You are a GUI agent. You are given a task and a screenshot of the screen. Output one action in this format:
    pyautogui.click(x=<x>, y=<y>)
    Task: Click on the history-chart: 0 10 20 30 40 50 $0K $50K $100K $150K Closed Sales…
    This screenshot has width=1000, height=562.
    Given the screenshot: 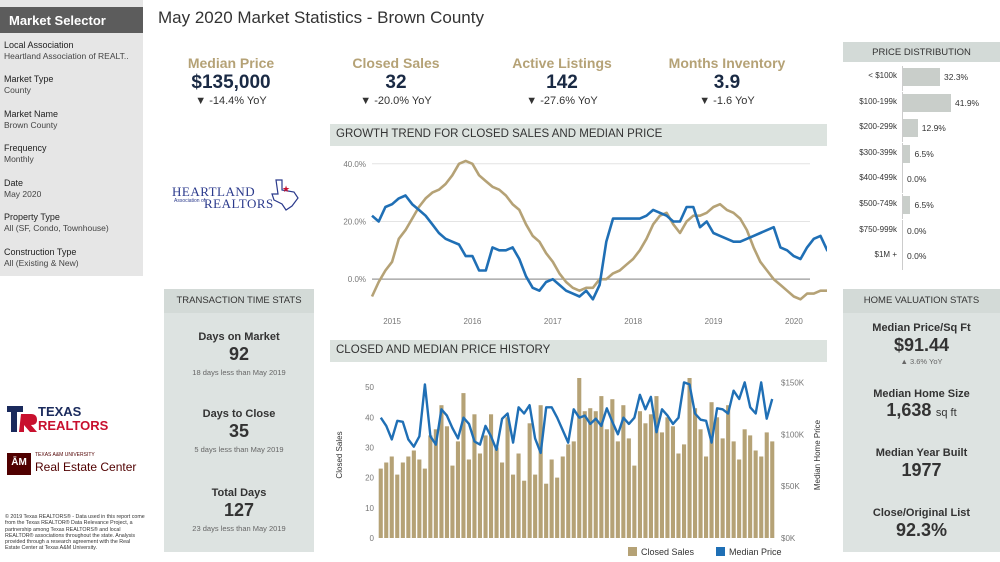 What is the action you would take?
    pyautogui.click(x=578, y=460)
    